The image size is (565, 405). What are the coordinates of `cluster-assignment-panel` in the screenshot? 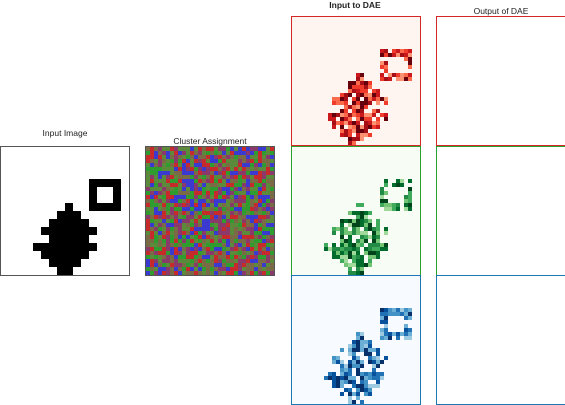 It's located at (210, 211).